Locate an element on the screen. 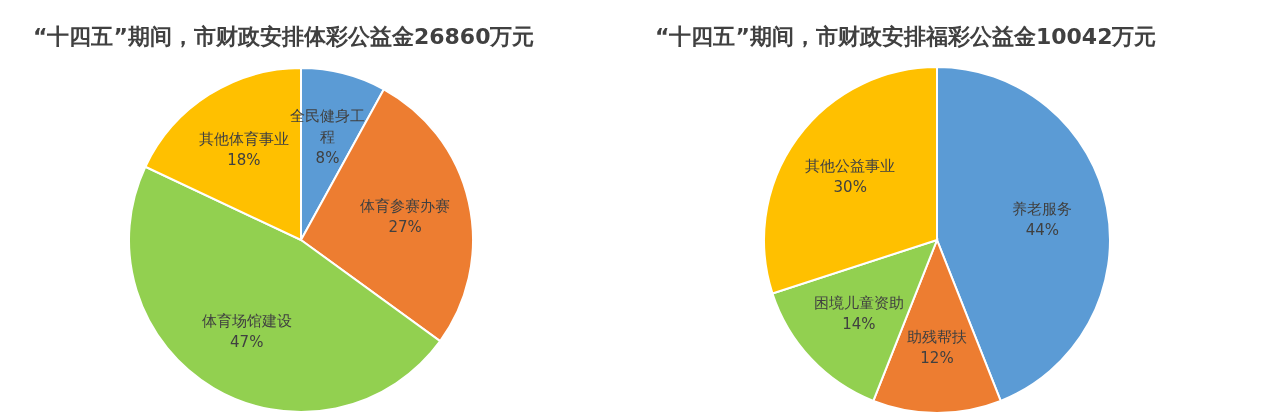 This screenshot has height=415, width=1269. data-label: 8% is located at coordinates (327, 157).